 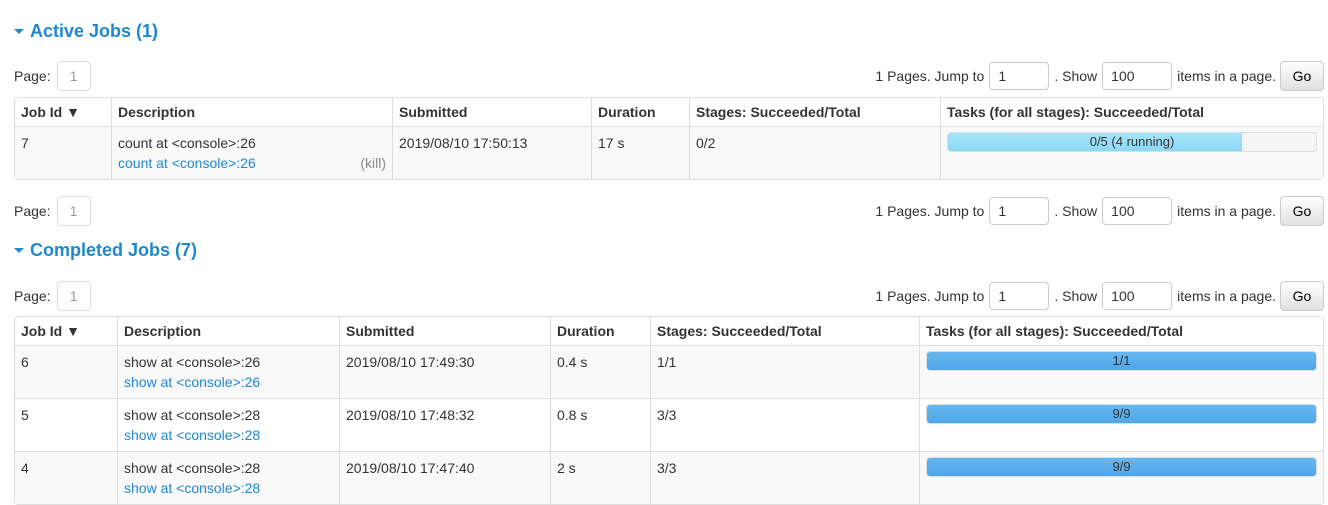 What do you see at coordinates (63, 153) in the screenshot?
I see `job-id: 7` at bounding box center [63, 153].